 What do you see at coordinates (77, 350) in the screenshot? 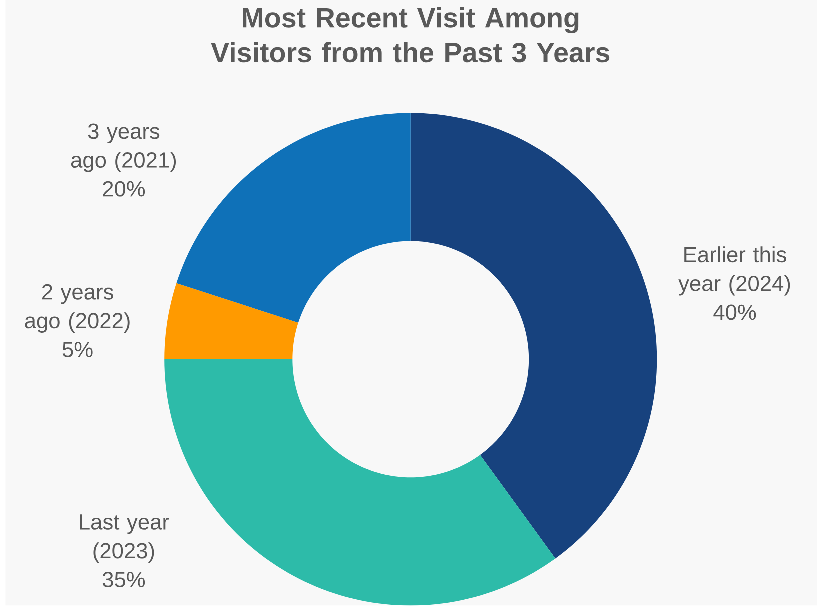
I see `data-label: 5%` at bounding box center [77, 350].